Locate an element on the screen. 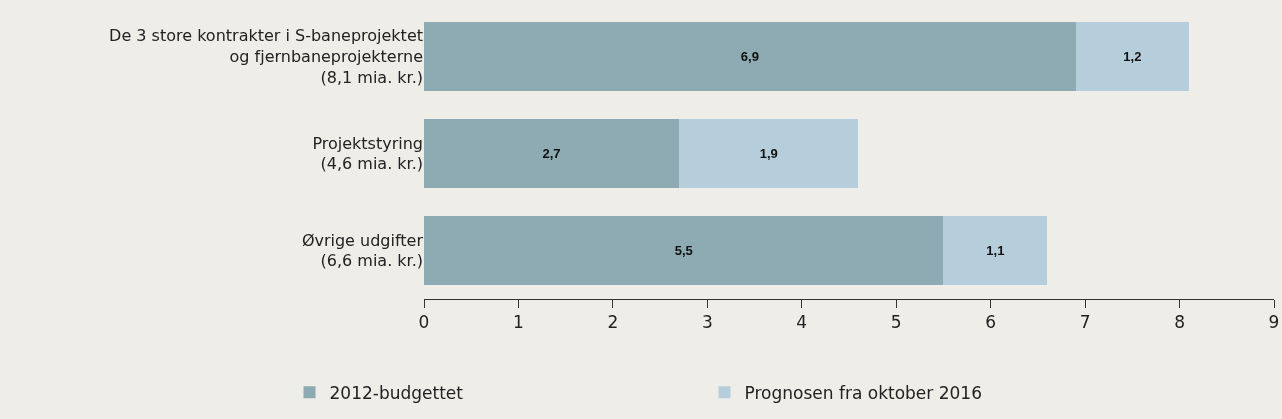  x-tick-label: 3 is located at coordinates (707, 322).